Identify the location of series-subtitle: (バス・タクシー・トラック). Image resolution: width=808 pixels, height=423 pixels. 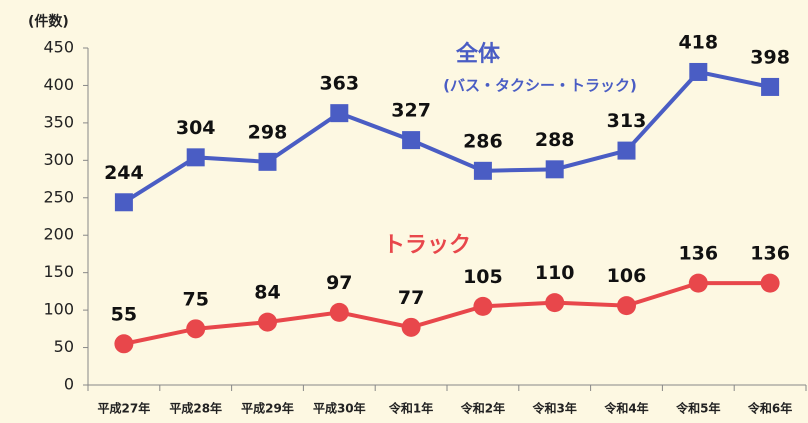
(540, 86).